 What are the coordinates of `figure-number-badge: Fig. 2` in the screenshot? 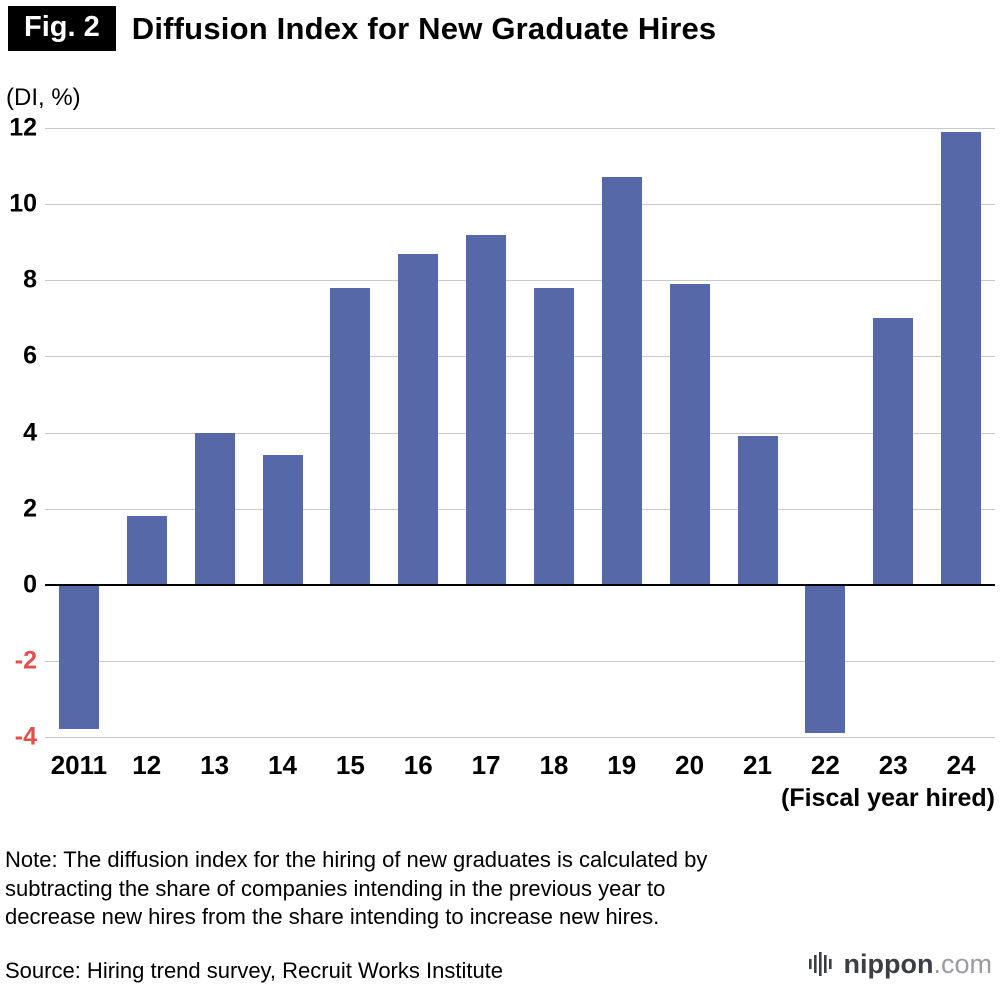 It's located at (62, 28).